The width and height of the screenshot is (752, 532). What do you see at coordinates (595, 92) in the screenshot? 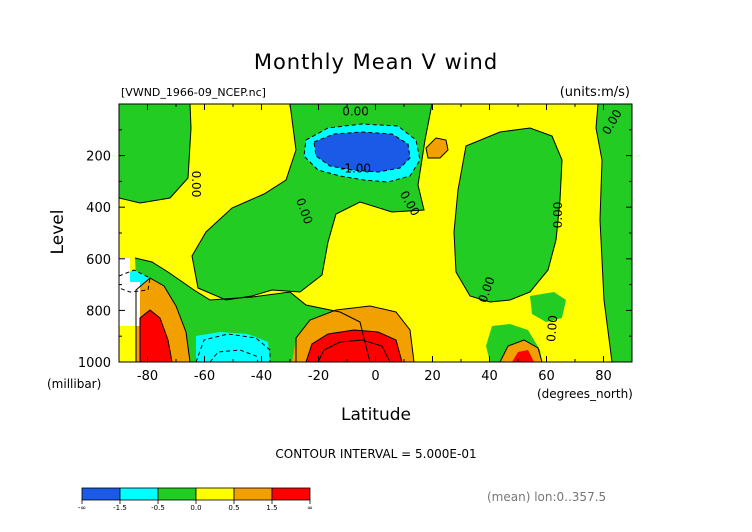
I see `units-label: (units:m/s)` at bounding box center [595, 92].